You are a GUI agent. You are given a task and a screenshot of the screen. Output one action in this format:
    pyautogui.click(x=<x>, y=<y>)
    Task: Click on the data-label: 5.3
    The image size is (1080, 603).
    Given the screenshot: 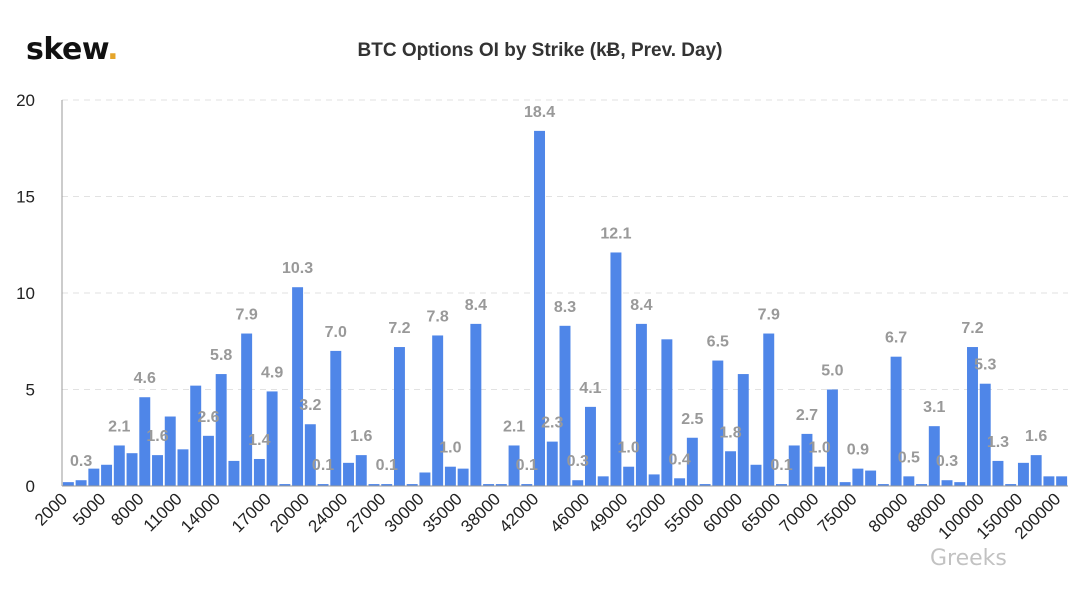 What is the action you would take?
    pyautogui.click(x=985, y=365)
    